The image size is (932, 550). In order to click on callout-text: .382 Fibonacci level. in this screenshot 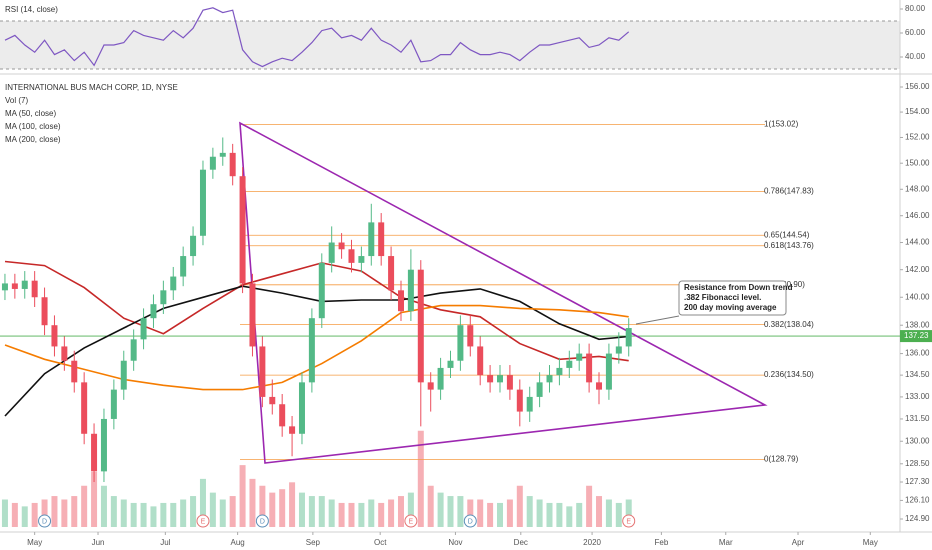, I will do `click(722, 297)`.